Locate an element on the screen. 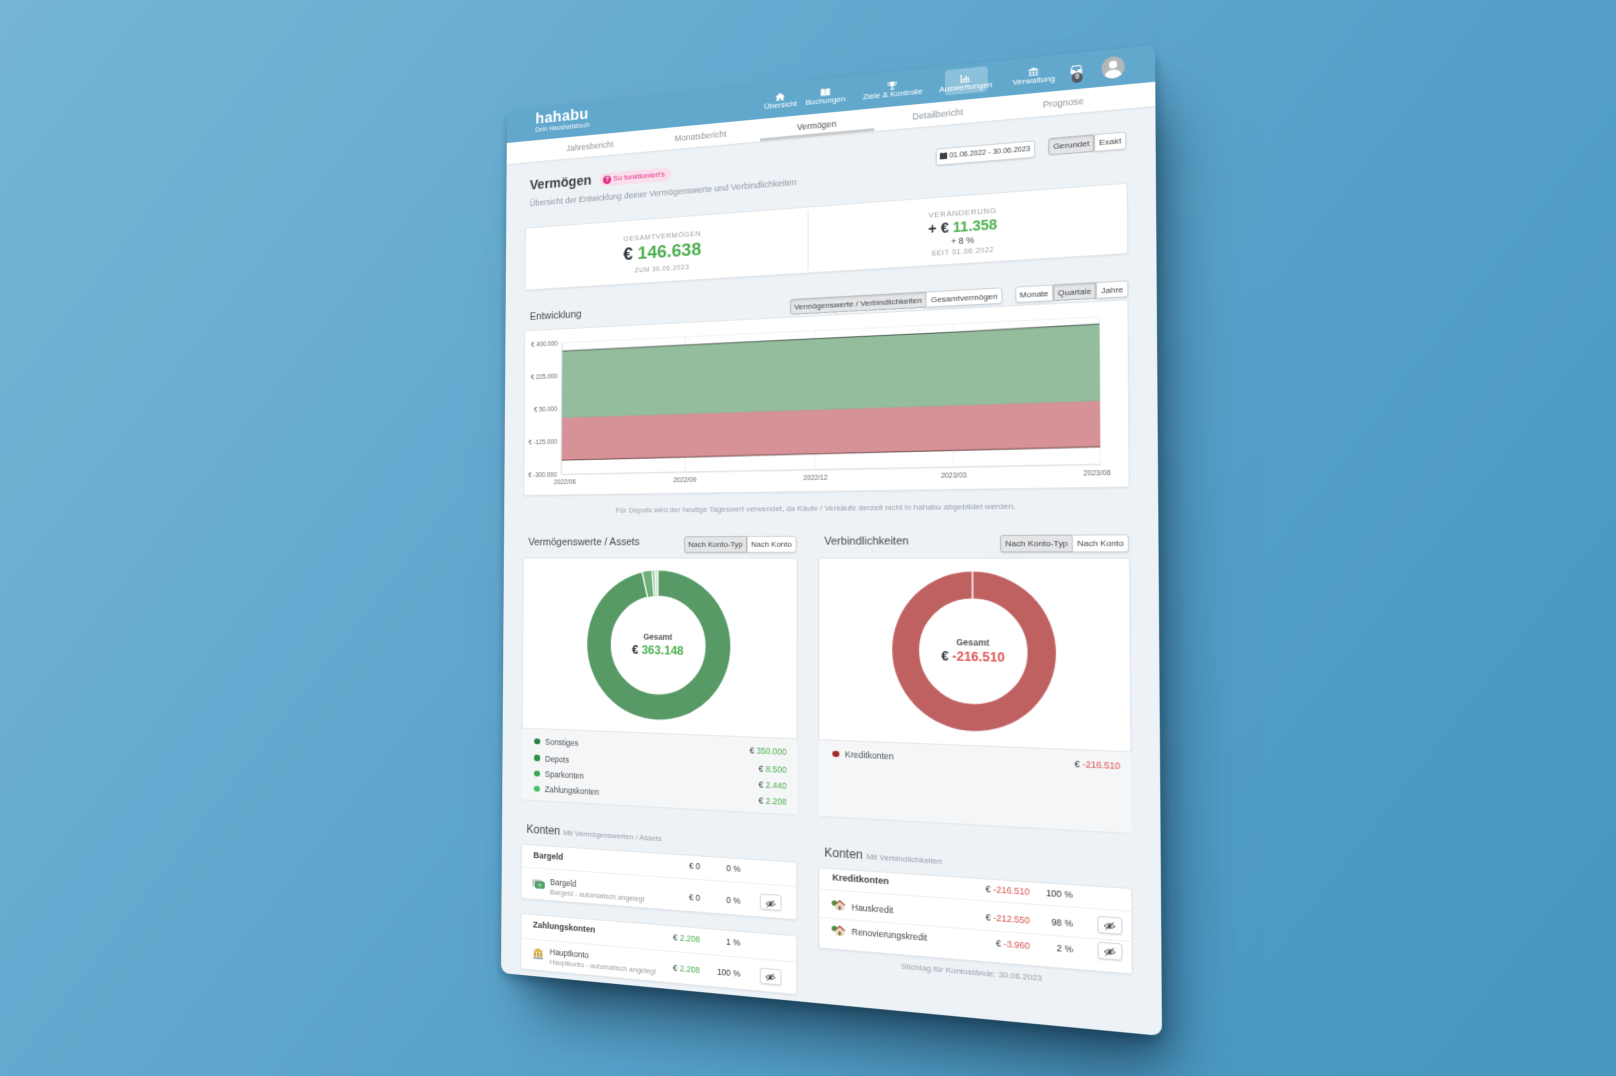  svg-text: € 400.000 is located at coordinates (544, 344).